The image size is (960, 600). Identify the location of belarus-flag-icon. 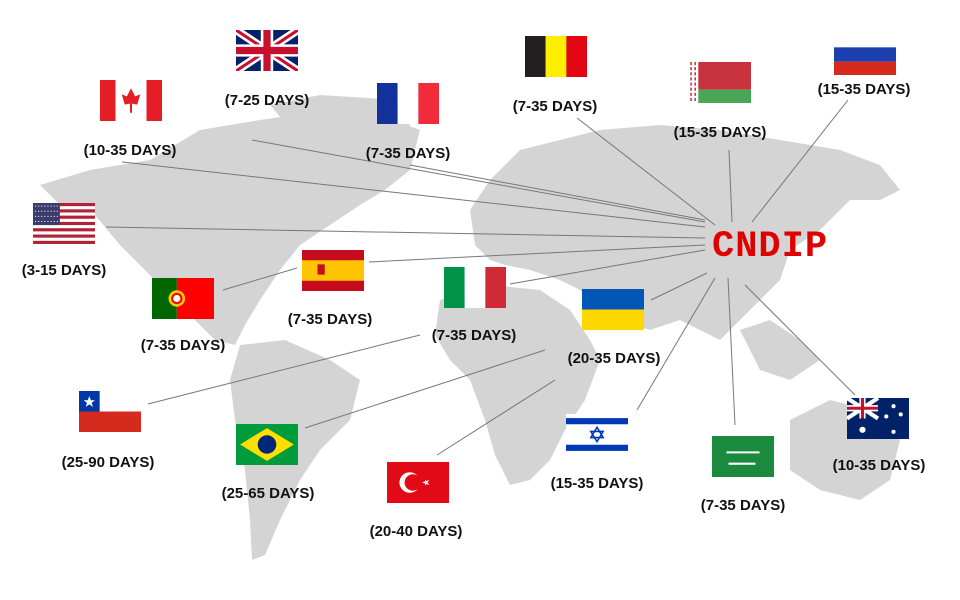
(720, 82).